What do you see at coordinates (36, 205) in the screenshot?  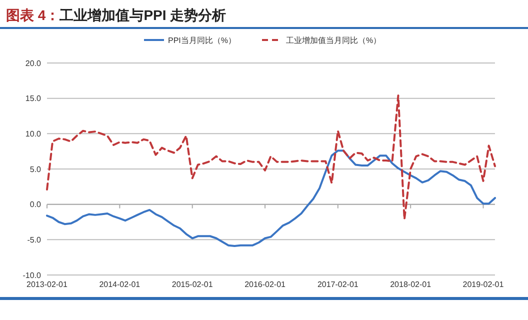 I see `y-tick-label: 0.0` at bounding box center [36, 205].